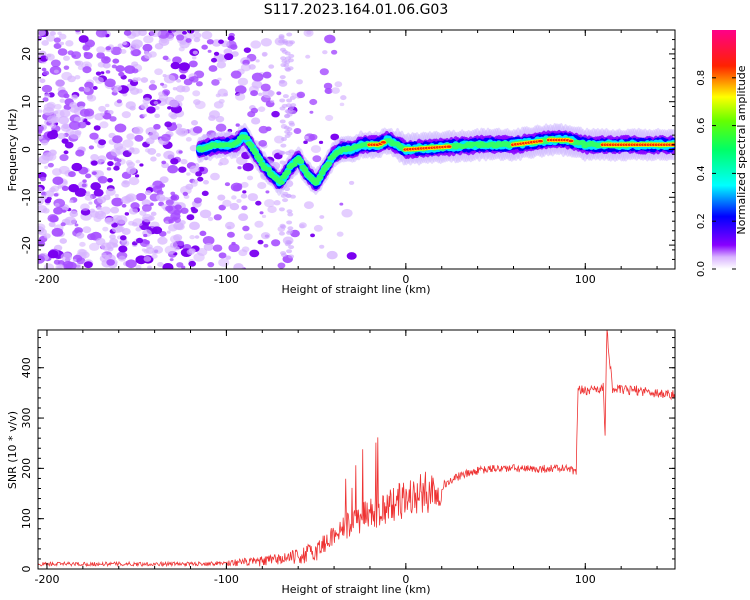 Image resolution: width=750 pixels, height=600 pixels. I want to click on spectrogram-ytick-label: 20, so click(26, 54).